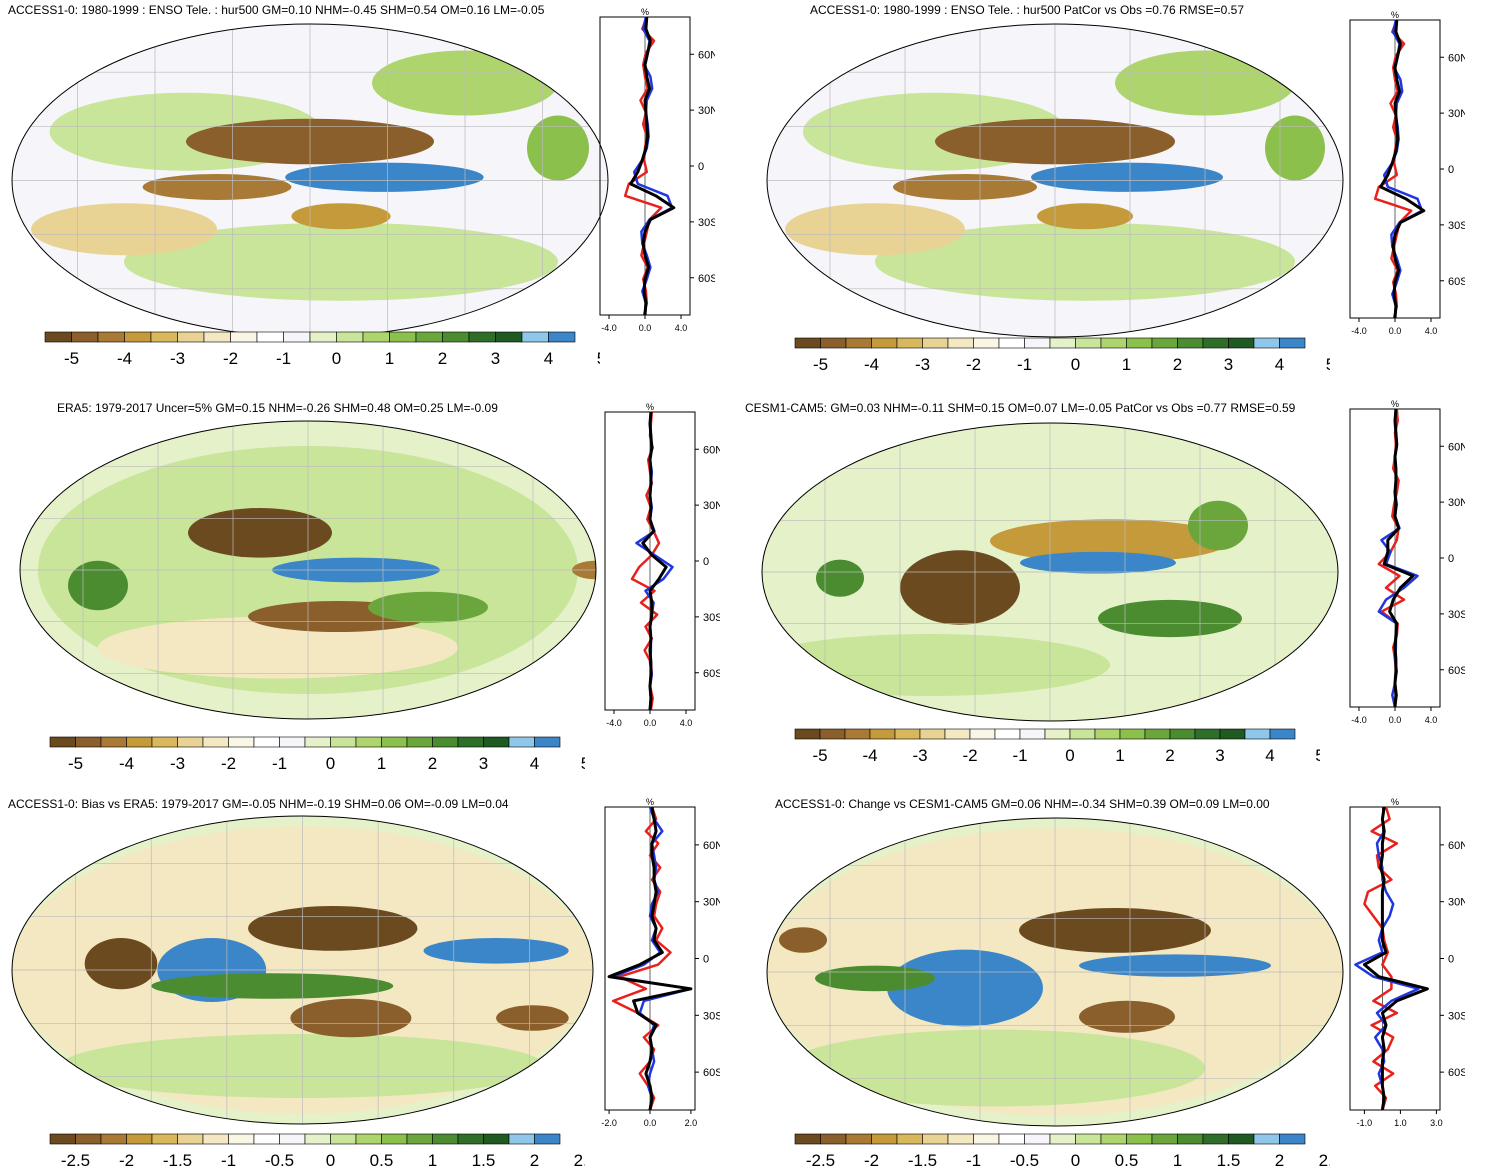 The height and width of the screenshot is (1172, 1491). I want to click on colorbar: -2.5 -2 -1.5 -1 -0.5 0 0.5 1 1.5 2 2.5, so click(317, 1151).